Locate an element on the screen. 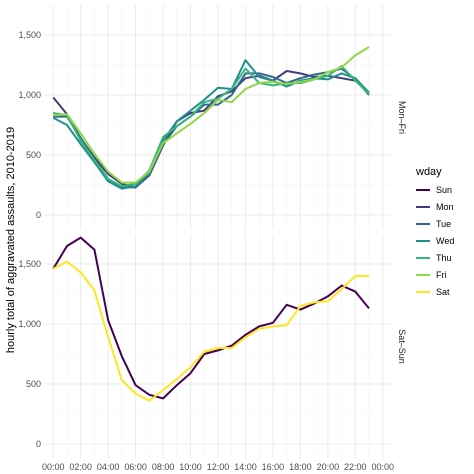 The image size is (474, 474). facet-strip-label: Sat–Sun is located at coordinates (402, 346).